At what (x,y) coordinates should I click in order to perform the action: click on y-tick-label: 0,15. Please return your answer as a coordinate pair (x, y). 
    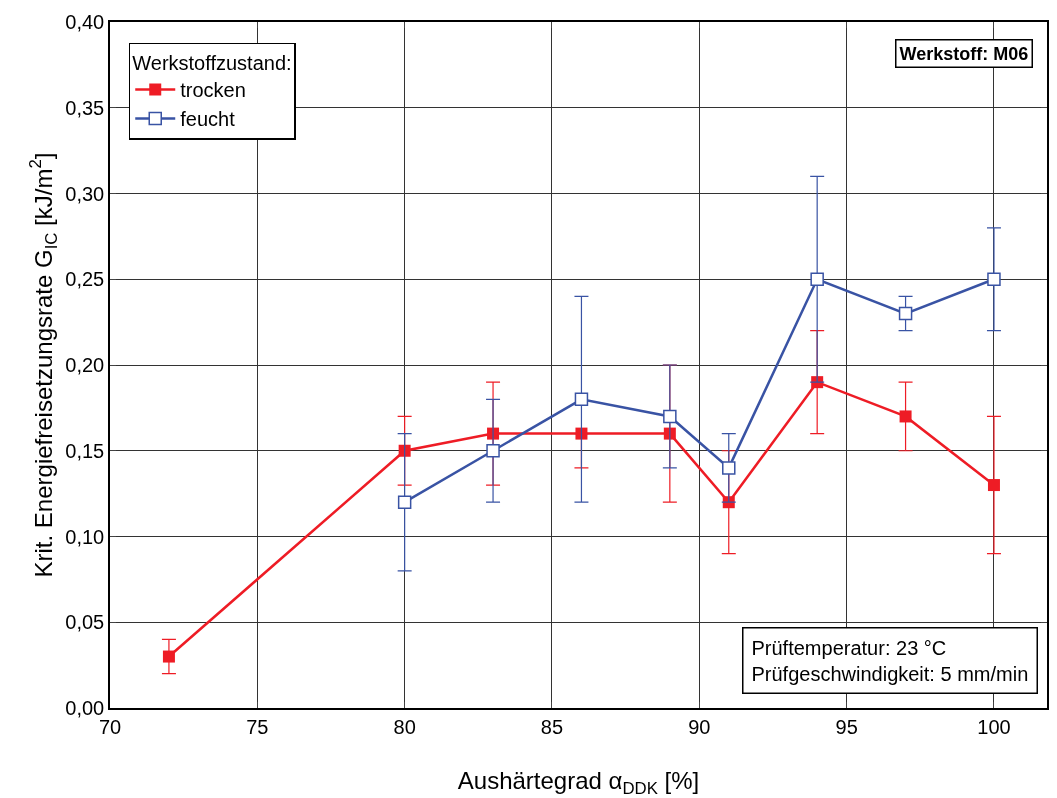
    Looking at the image, I should click on (85, 450).